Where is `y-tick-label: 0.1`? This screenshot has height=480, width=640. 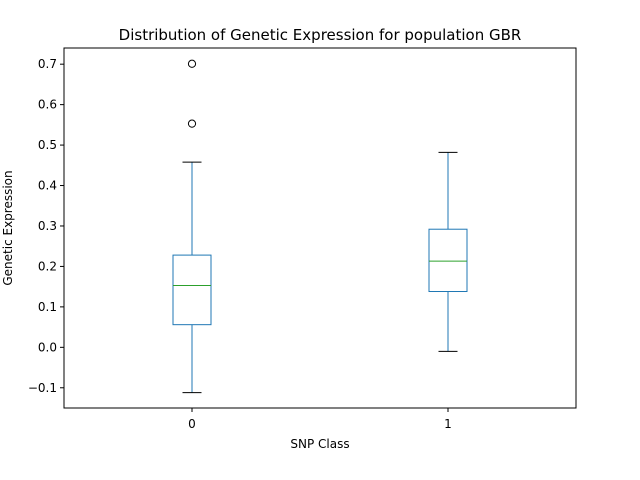 y-tick-label: 0.1 is located at coordinates (47, 307).